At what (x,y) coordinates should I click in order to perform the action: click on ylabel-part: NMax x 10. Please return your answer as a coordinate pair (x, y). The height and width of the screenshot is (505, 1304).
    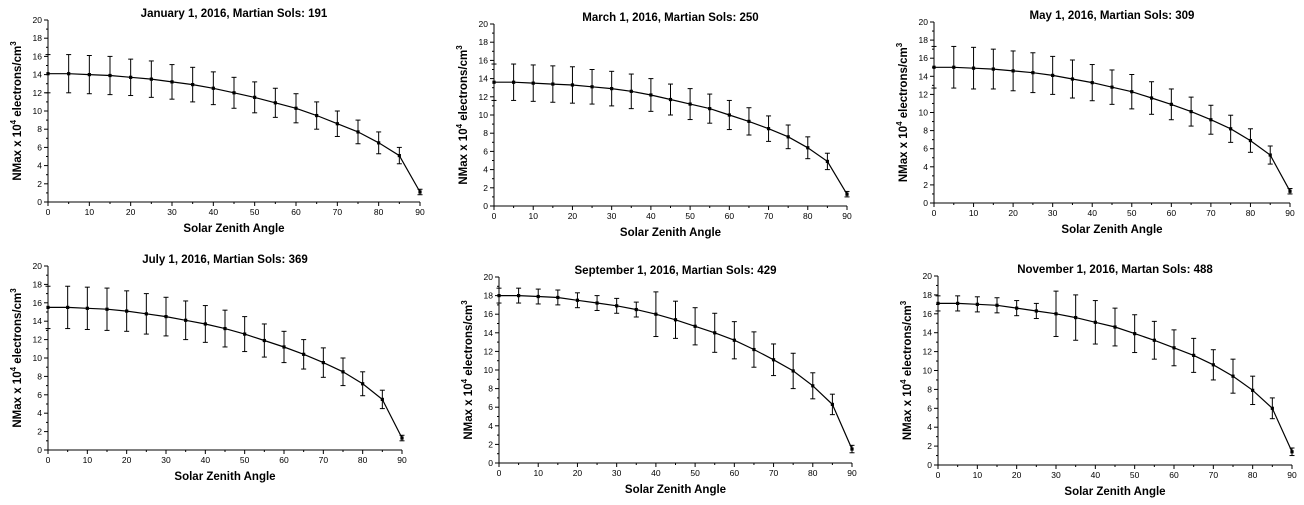
    Looking at the image, I should click on (18, 399).